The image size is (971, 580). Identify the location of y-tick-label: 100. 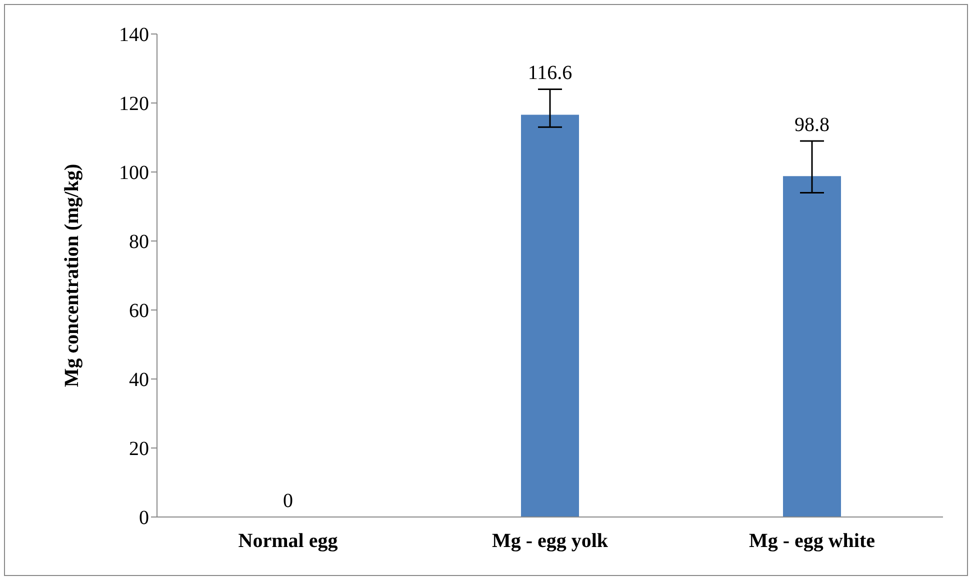
(134, 173).